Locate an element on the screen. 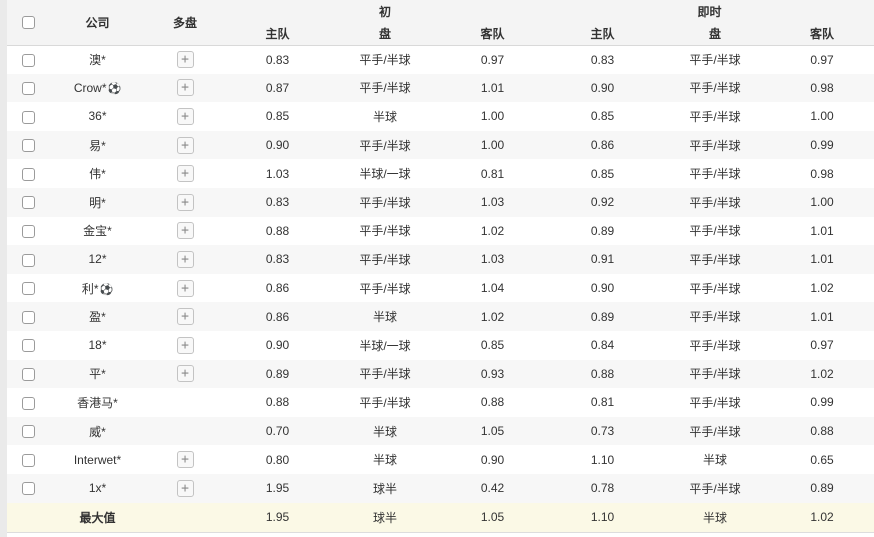 The height and width of the screenshot is (537, 874). init-home-odds: 0.86 is located at coordinates (277, 288).